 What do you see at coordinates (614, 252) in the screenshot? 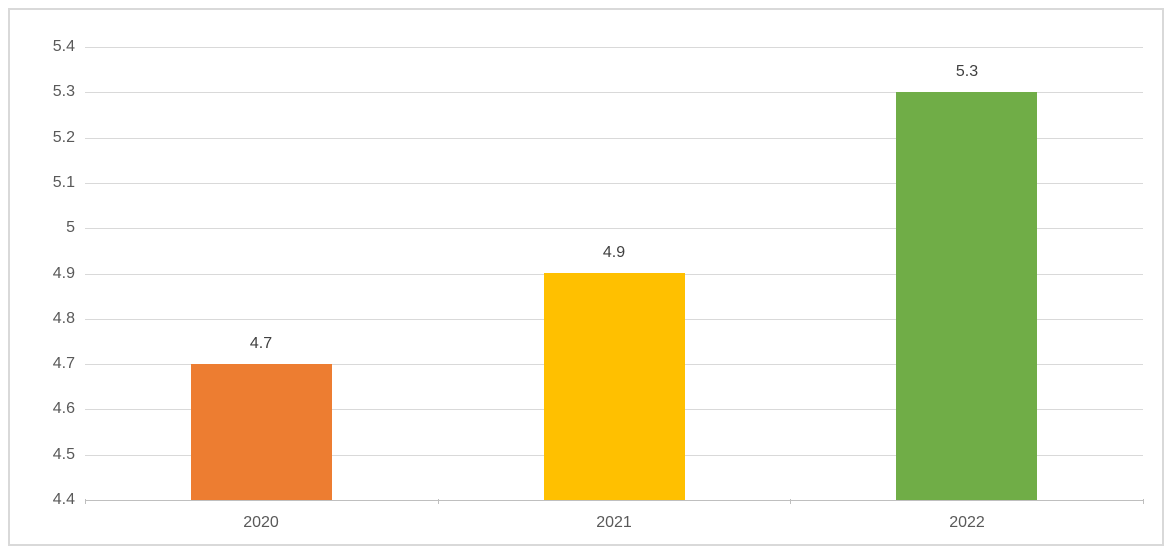
I see `bar-data-label: 4.9` at bounding box center [614, 252].